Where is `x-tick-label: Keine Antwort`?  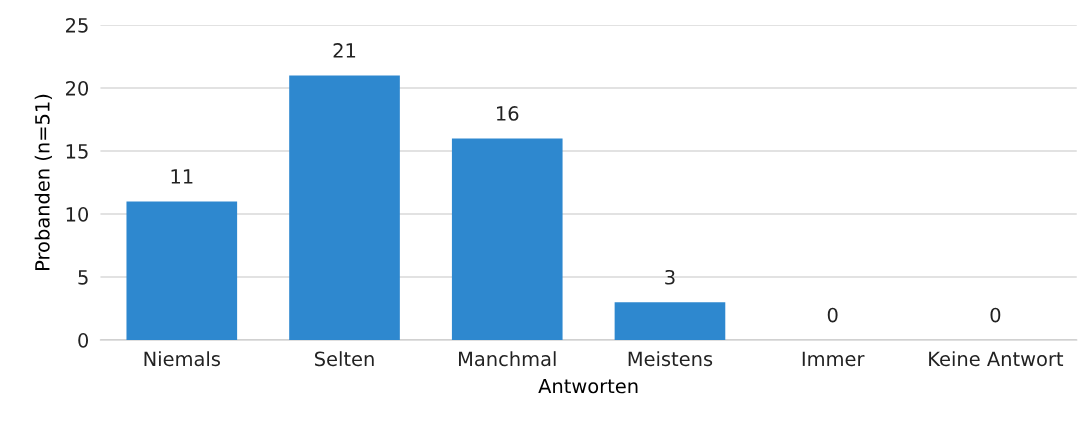
x-tick-label: Keine Antwort is located at coordinates (996, 359).